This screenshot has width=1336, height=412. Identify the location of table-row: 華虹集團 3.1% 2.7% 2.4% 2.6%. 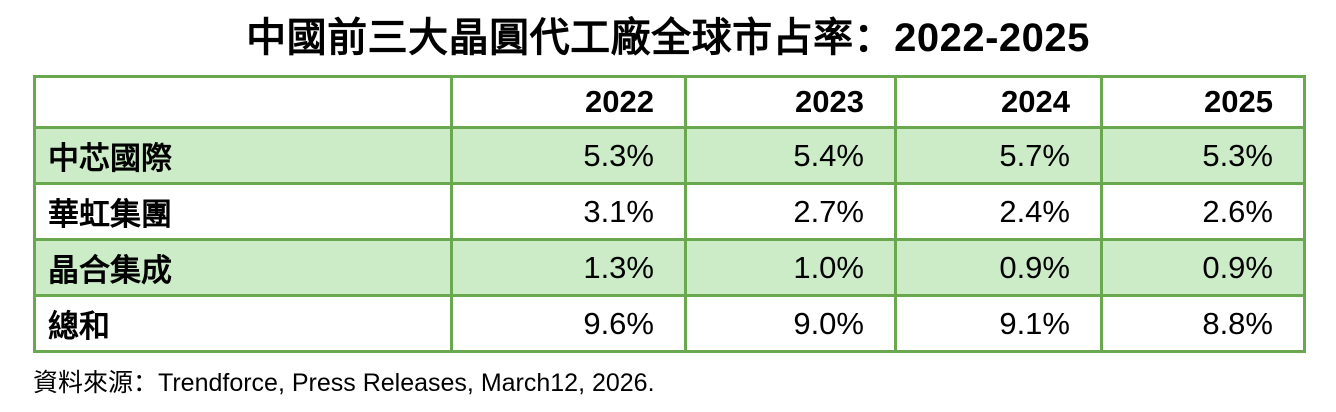
(669, 211).